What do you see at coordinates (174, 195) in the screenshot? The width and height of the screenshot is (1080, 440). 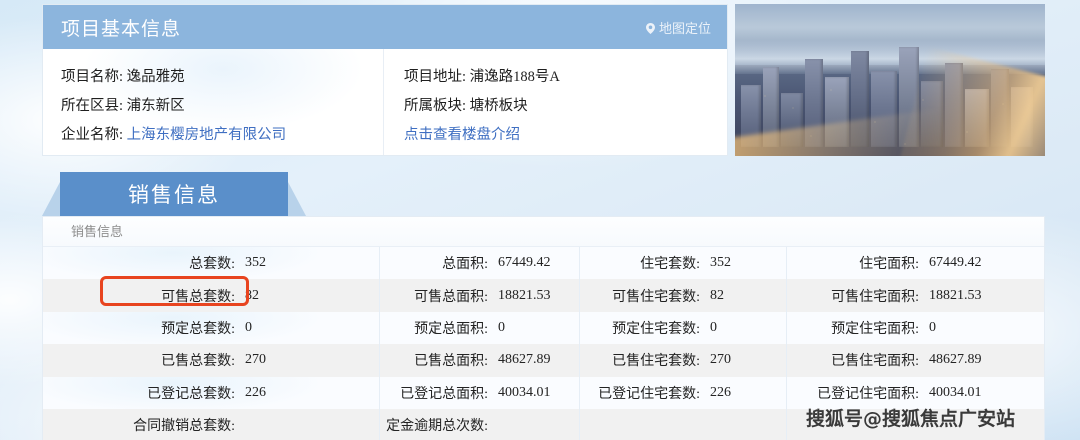 I see `sales-banner-title: 销售信息` at bounding box center [174, 195].